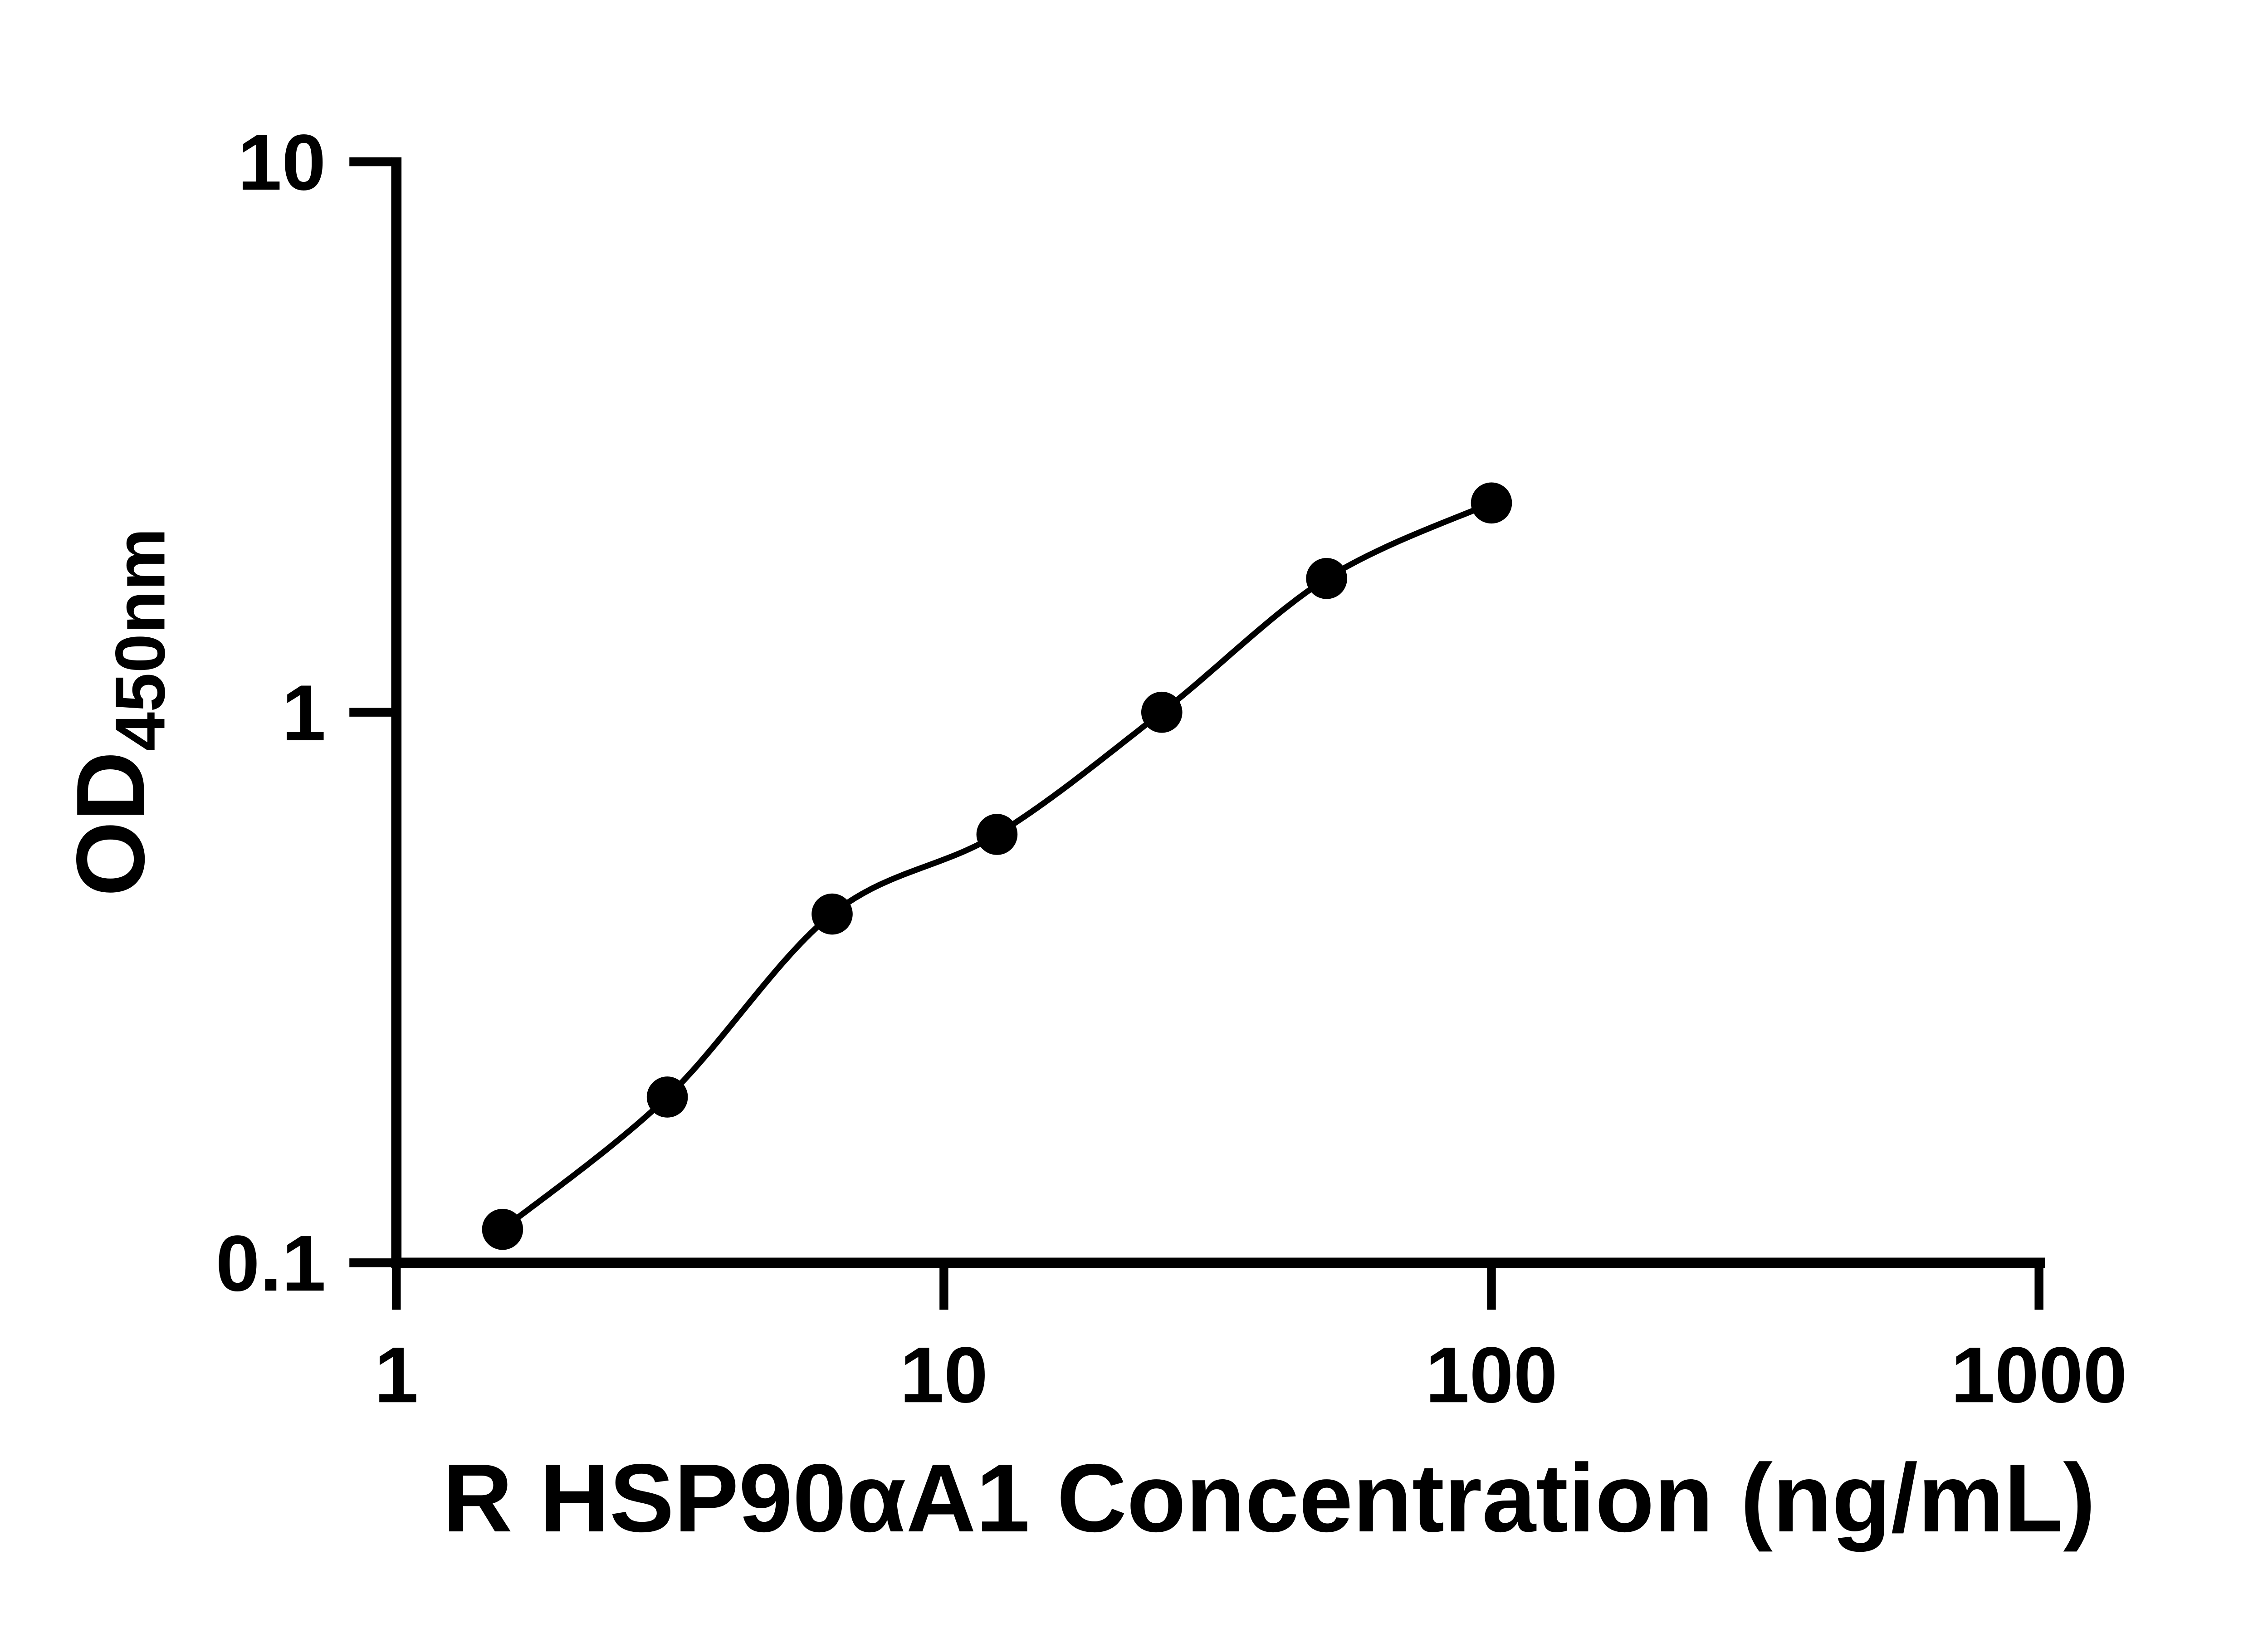 Image resolution: width=2268 pixels, height=1633 pixels. What do you see at coordinates (944, 1375) in the screenshot?
I see `x-axis-tick-label: 10` at bounding box center [944, 1375].